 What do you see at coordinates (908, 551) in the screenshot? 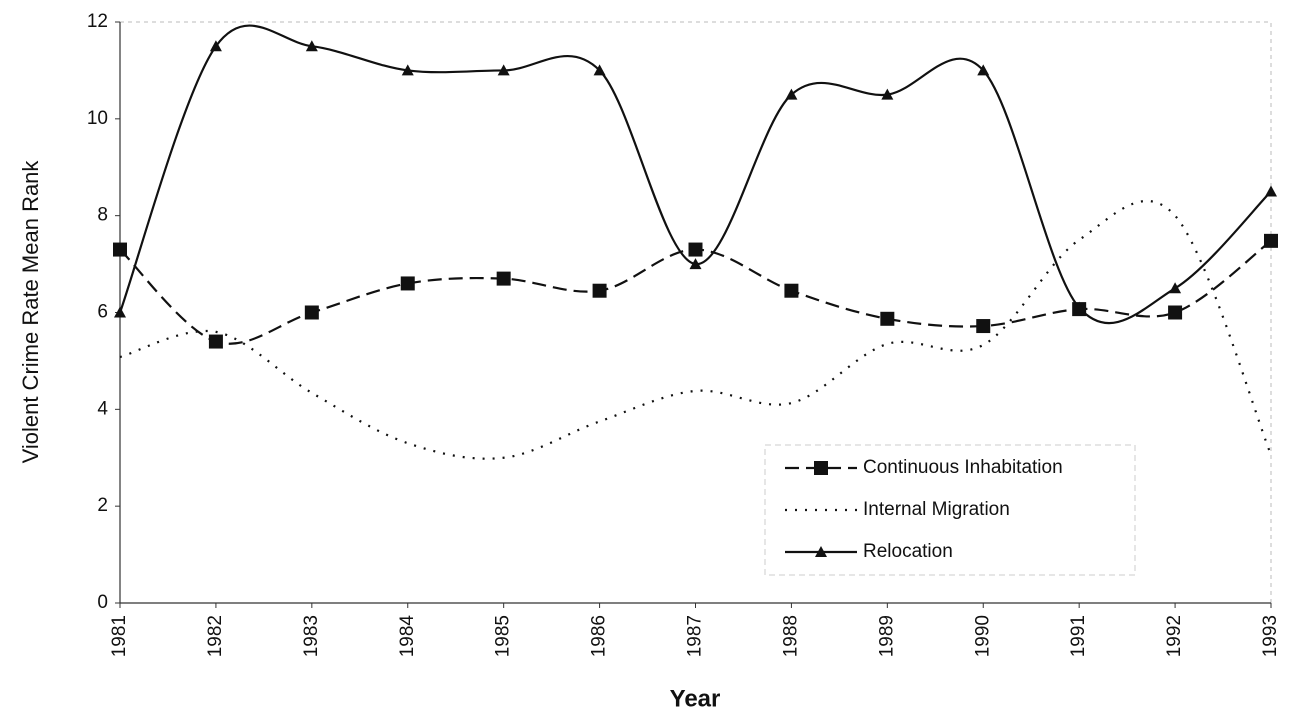
I see `legend-label: Relocation` at bounding box center [908, 551].